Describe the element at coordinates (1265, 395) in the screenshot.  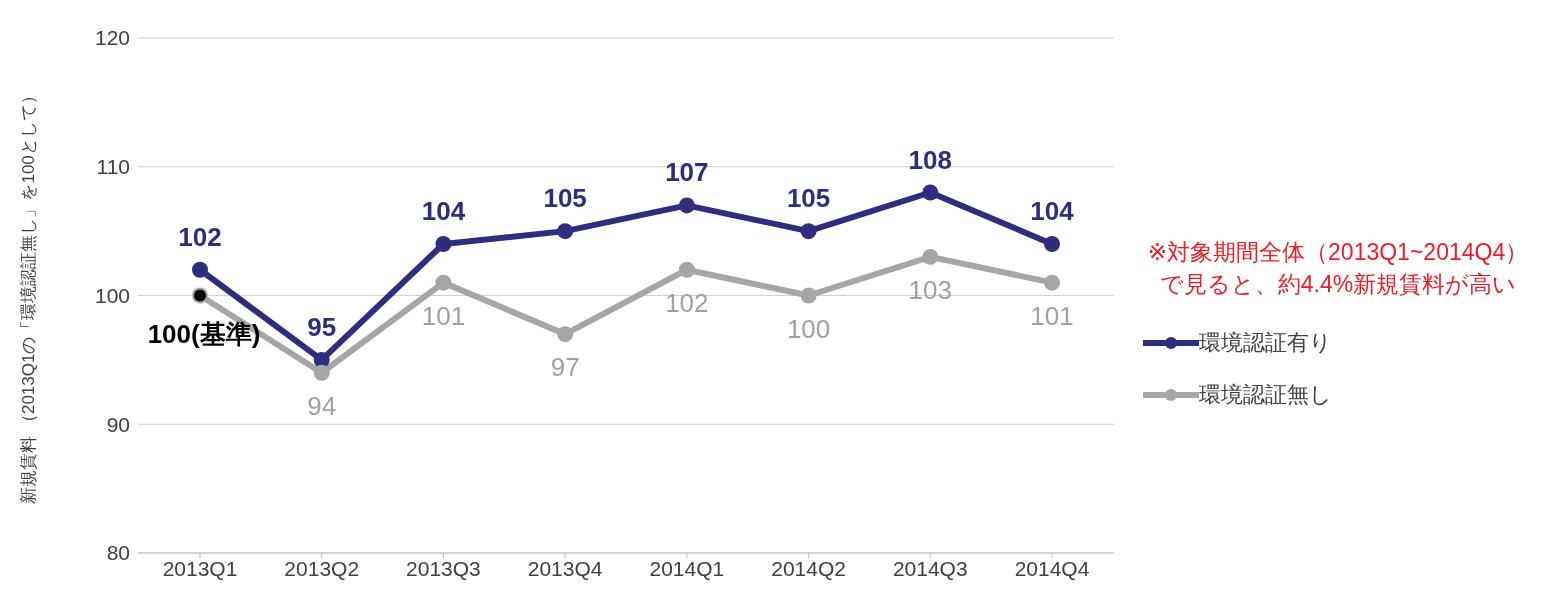
I see `legend-label: 環境認証無し` at that location.